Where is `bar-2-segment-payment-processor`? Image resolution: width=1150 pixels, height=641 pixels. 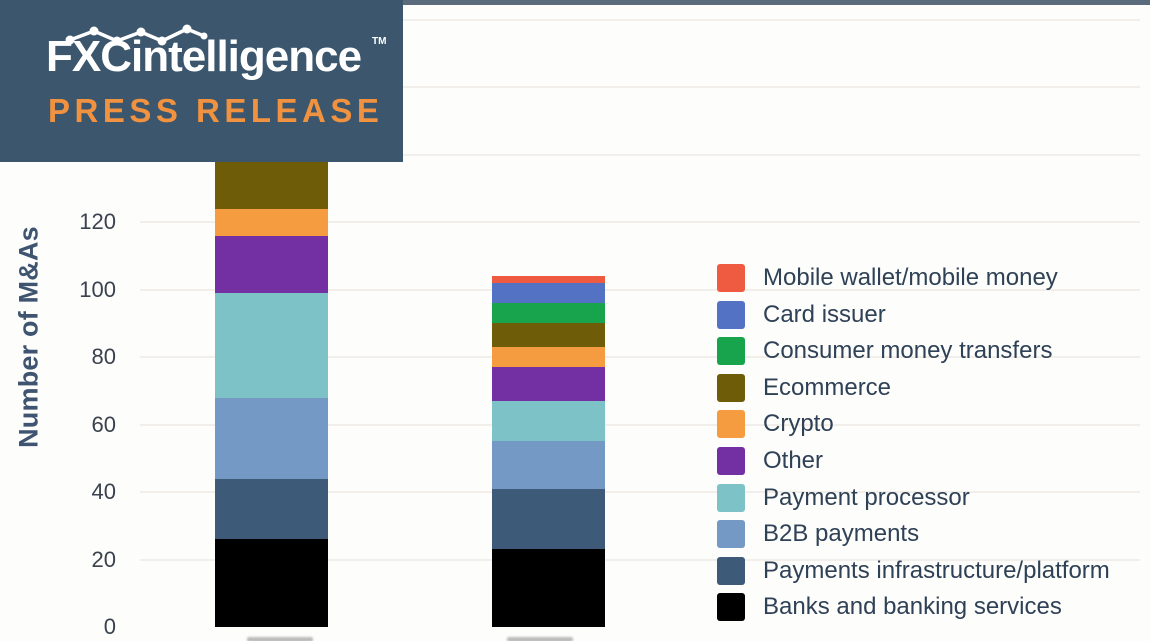 bar-2-segment-payment-processor is located at coordinates (548, 421).